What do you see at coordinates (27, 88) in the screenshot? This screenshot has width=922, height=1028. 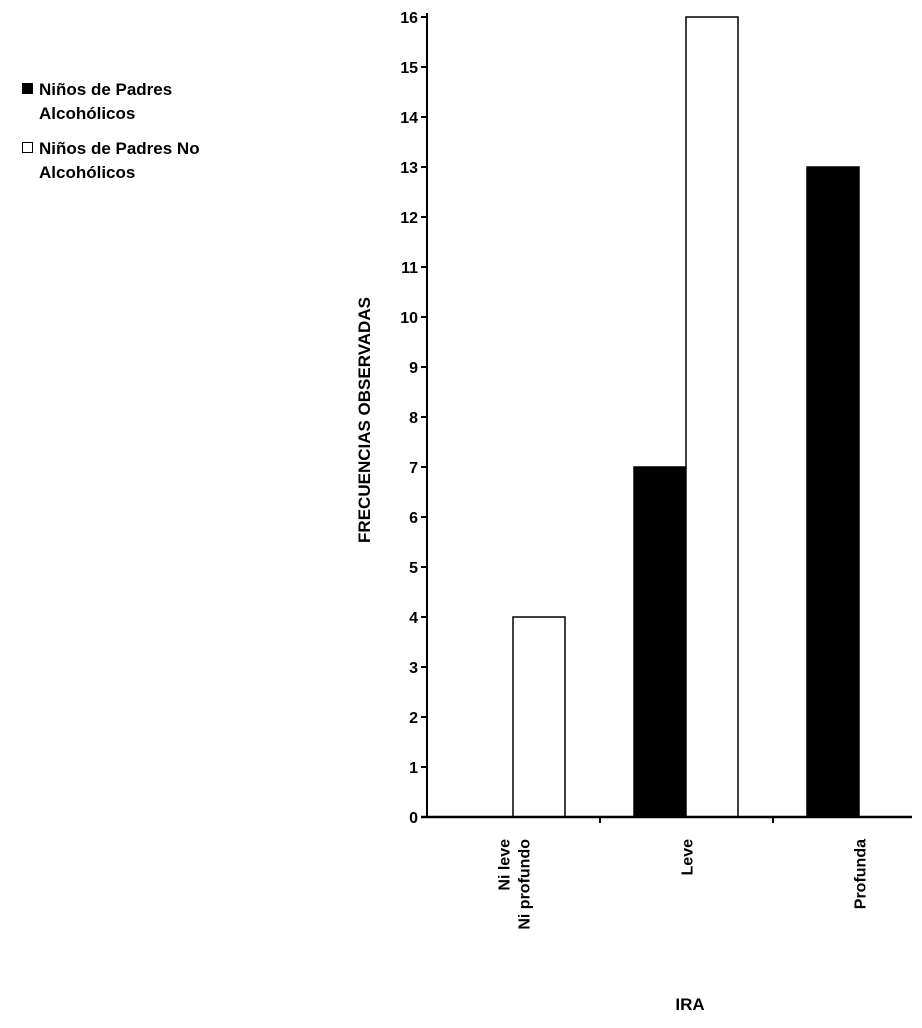 I see `legend-swatch-black` at bounding box center [27, 88].